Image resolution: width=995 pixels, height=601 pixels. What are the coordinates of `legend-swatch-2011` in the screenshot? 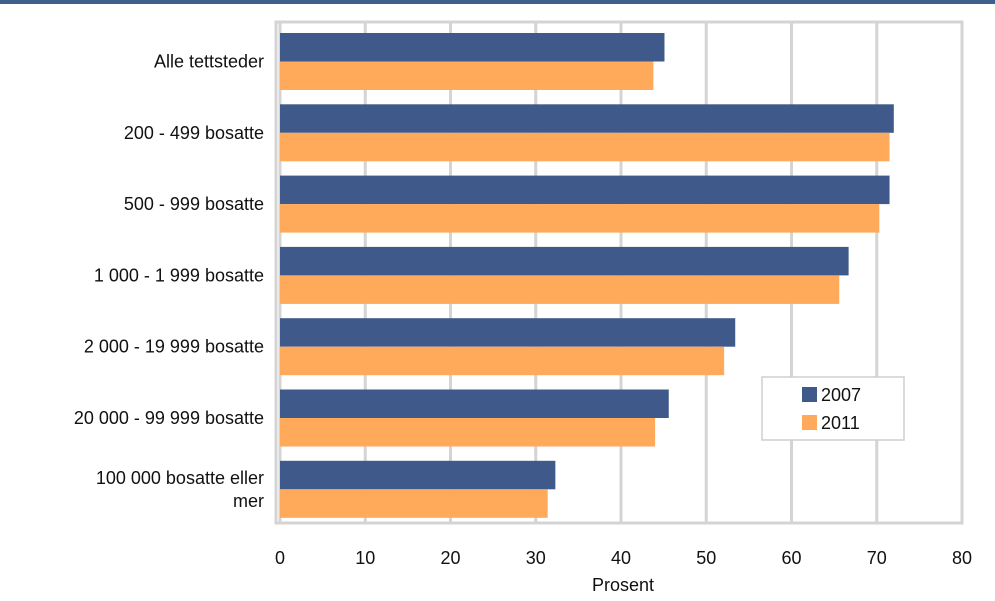 It's located at (809, 422).